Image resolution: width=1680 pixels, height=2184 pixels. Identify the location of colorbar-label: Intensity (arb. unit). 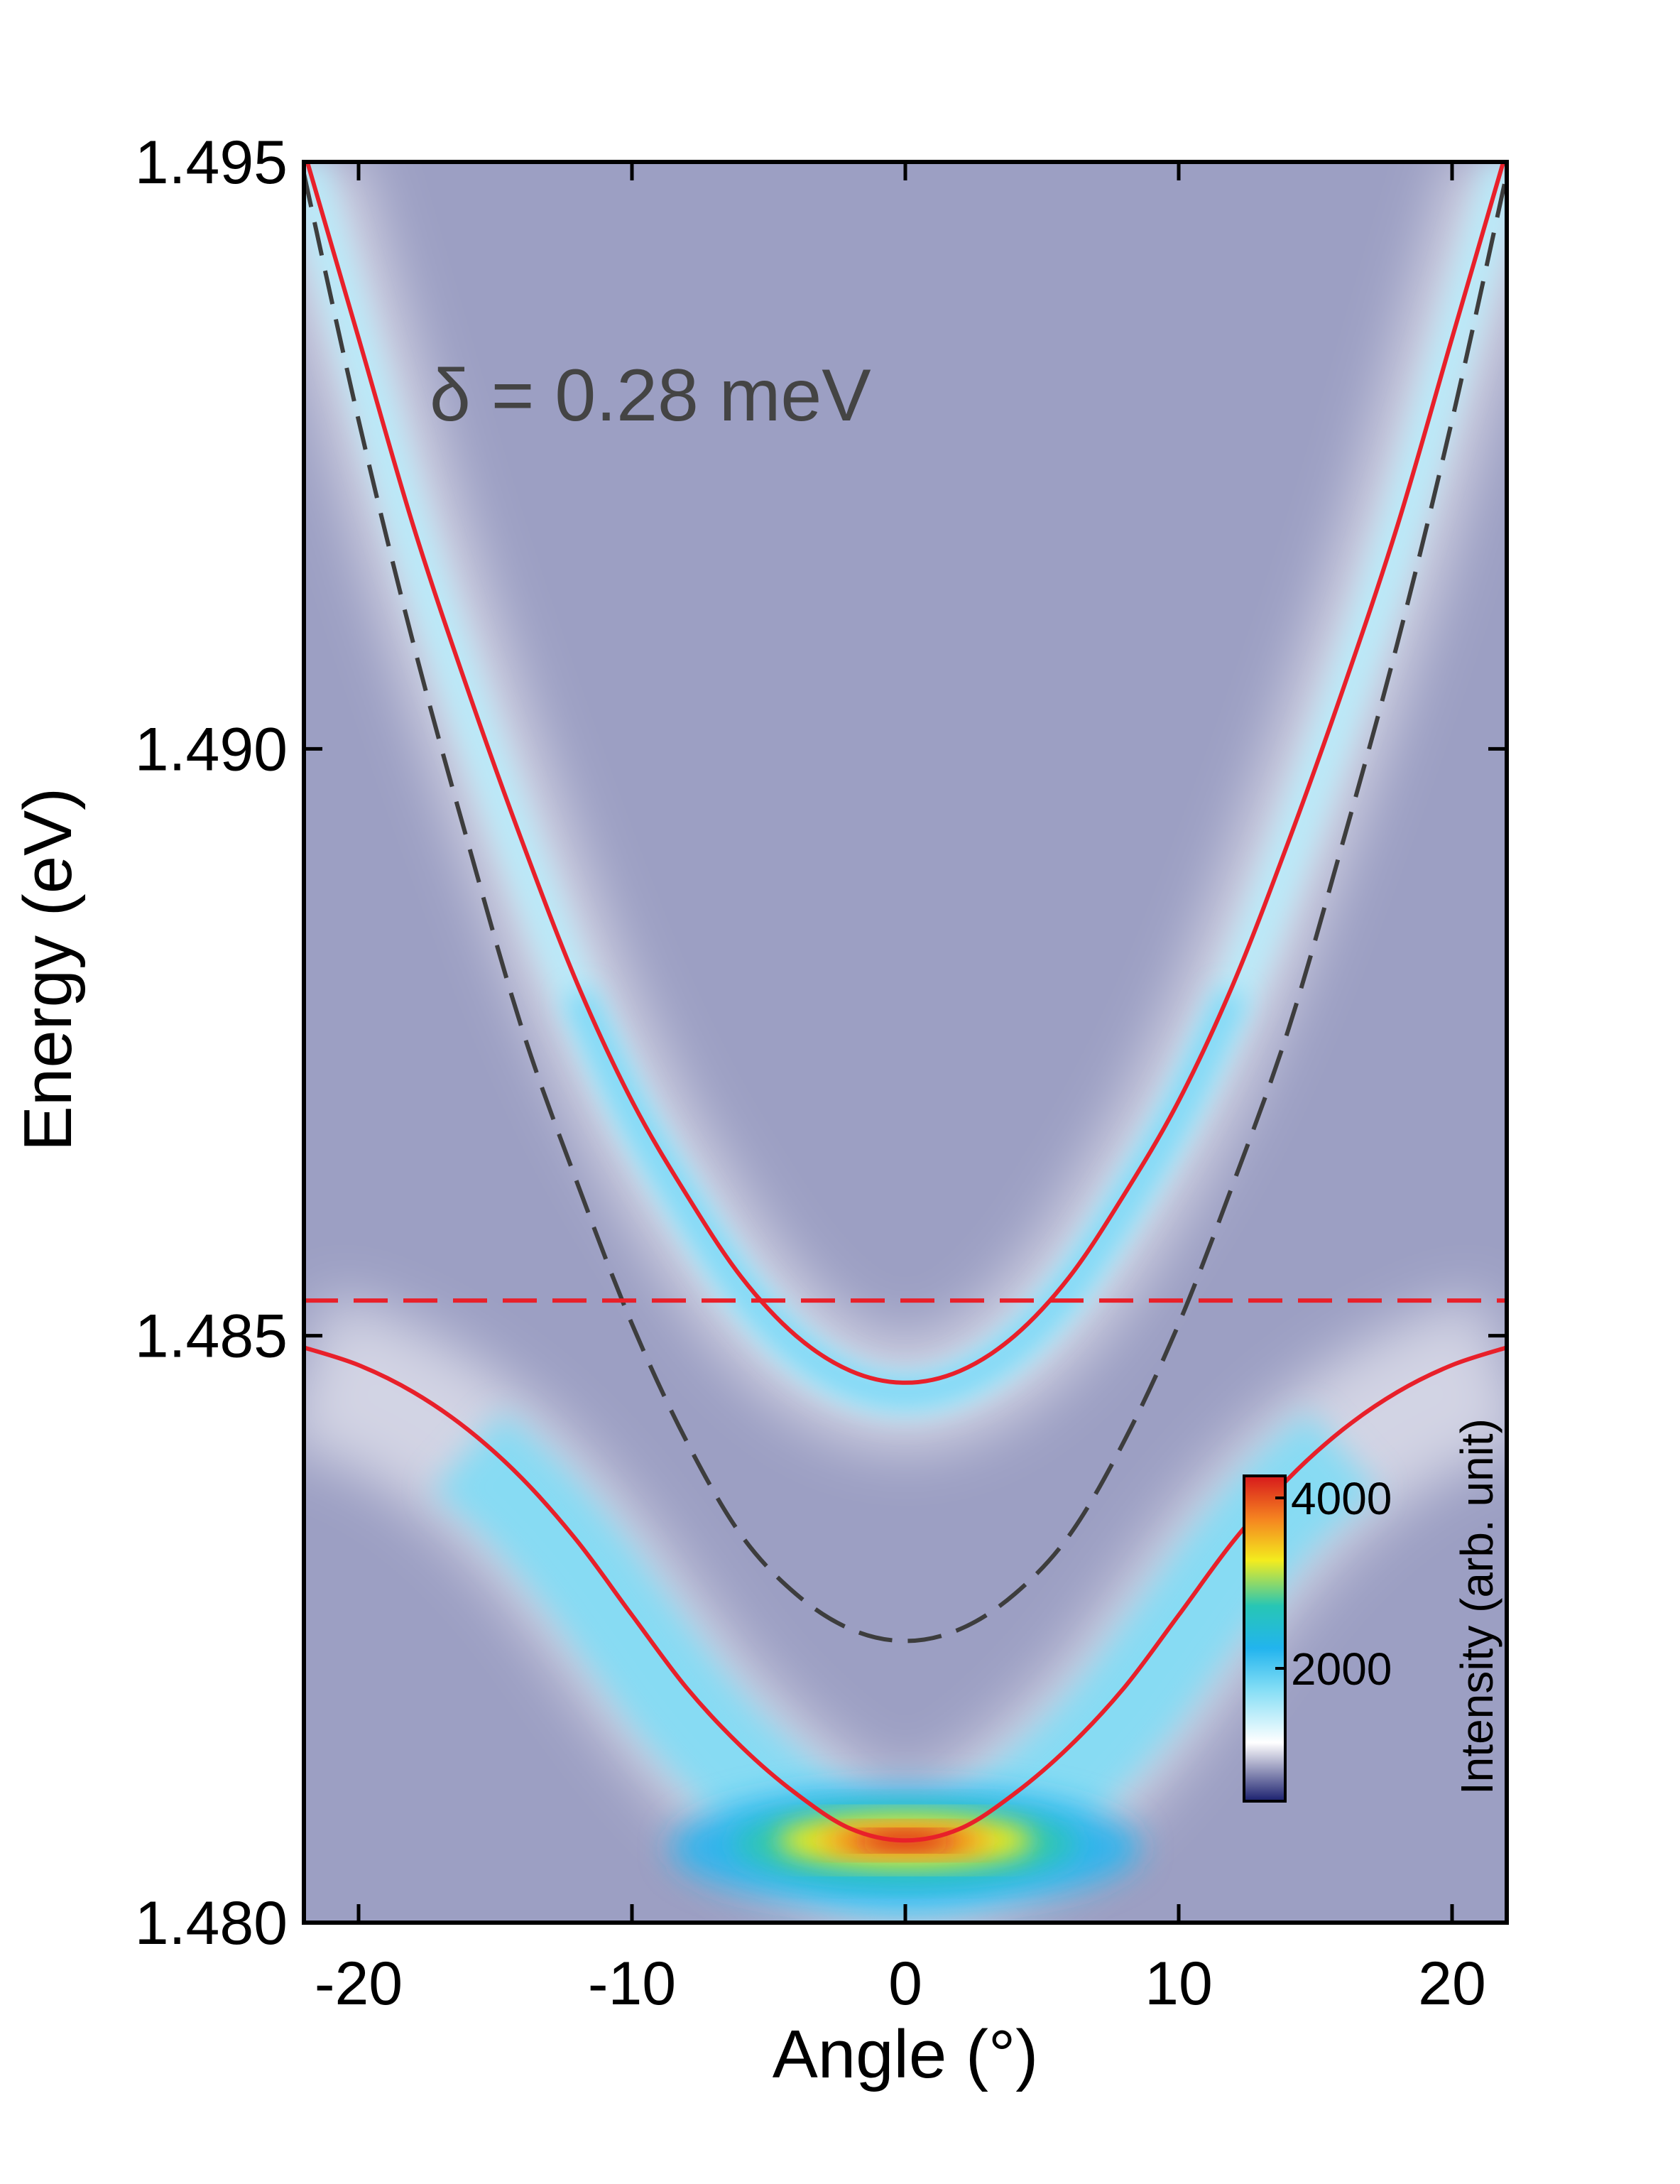
(1476, 1606).